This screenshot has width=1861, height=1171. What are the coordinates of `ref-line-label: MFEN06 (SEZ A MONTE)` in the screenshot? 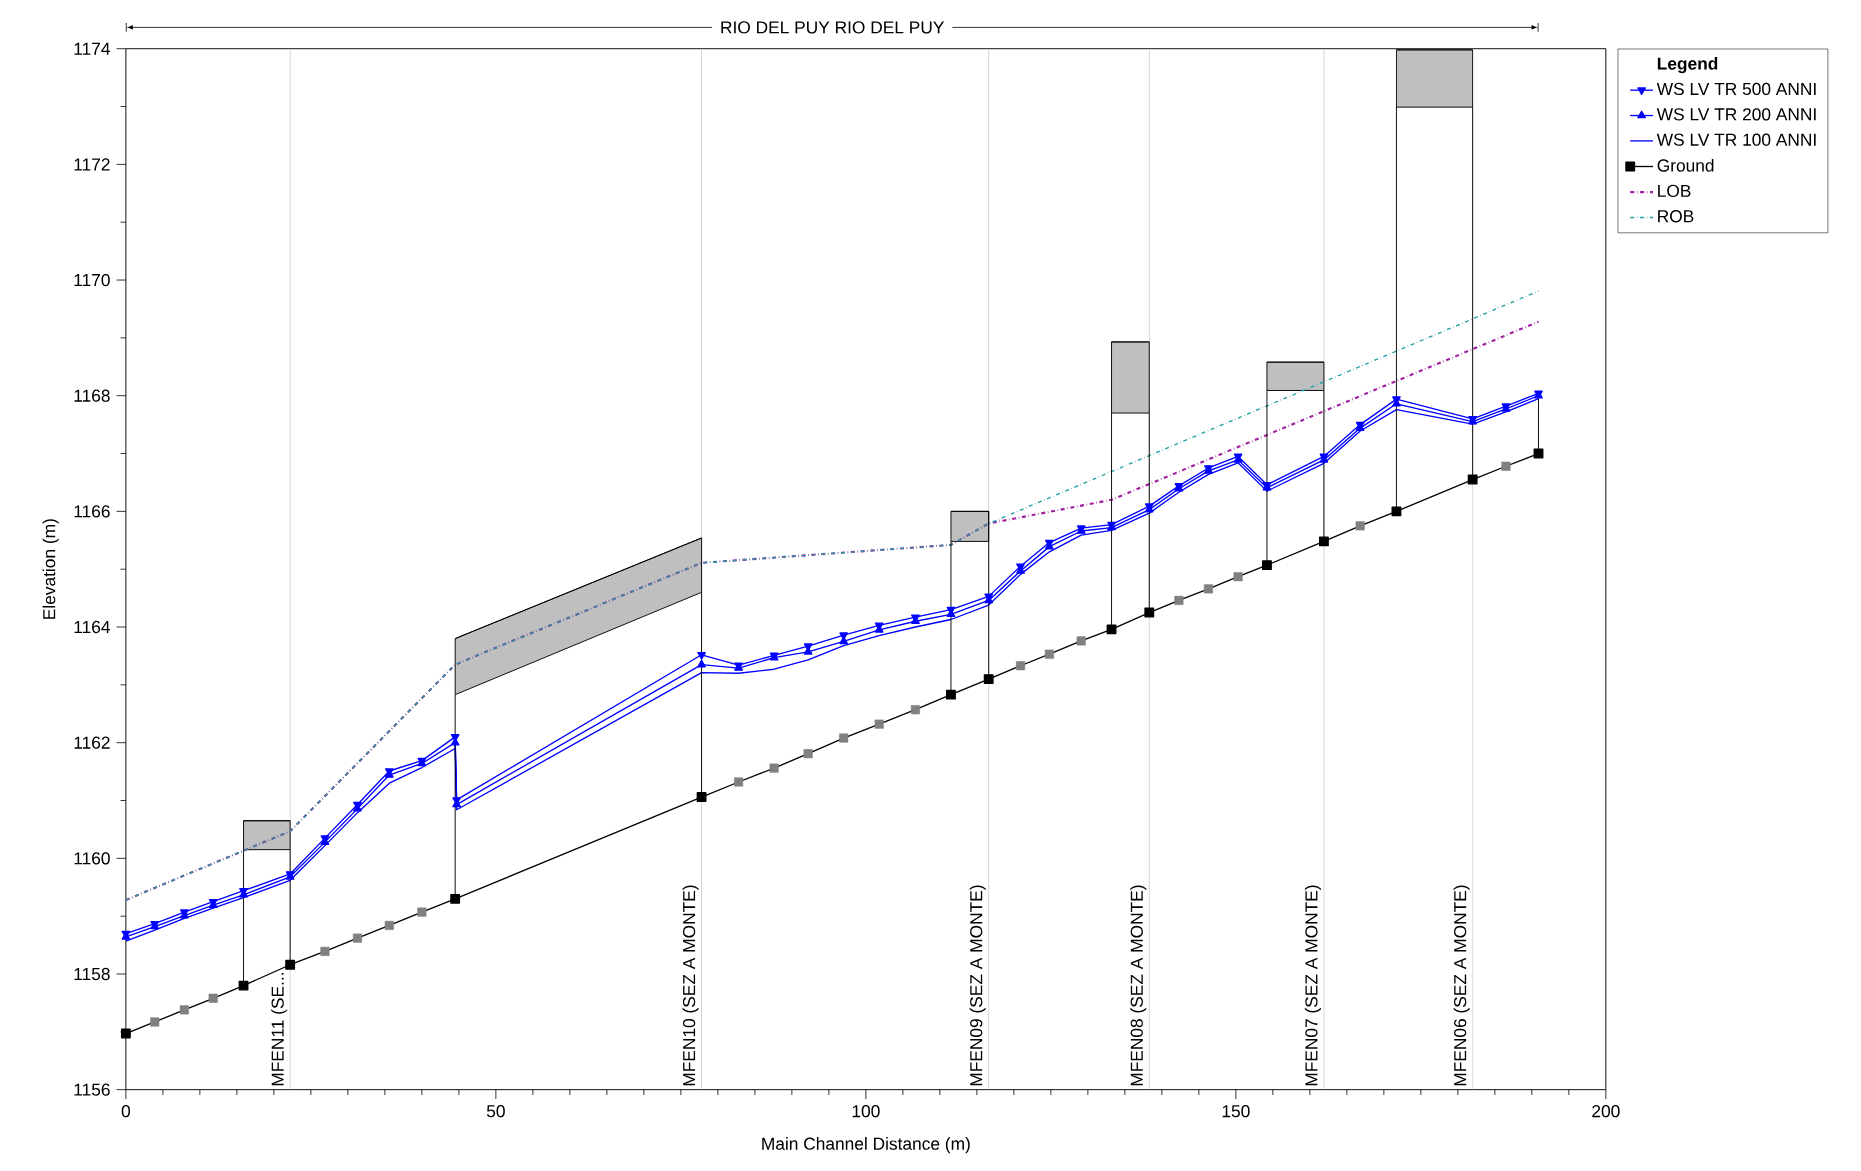 It's located at (1461, 985).